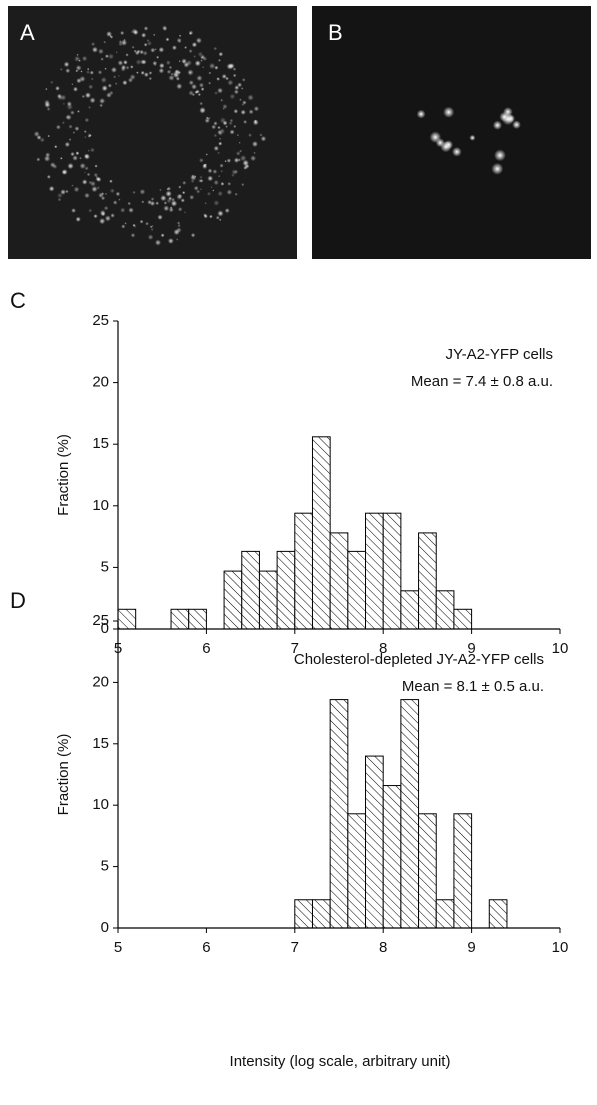  Describe the element at coordinates (383, 648) in the screenshot. I see `x-tick-label: 8` at that location.